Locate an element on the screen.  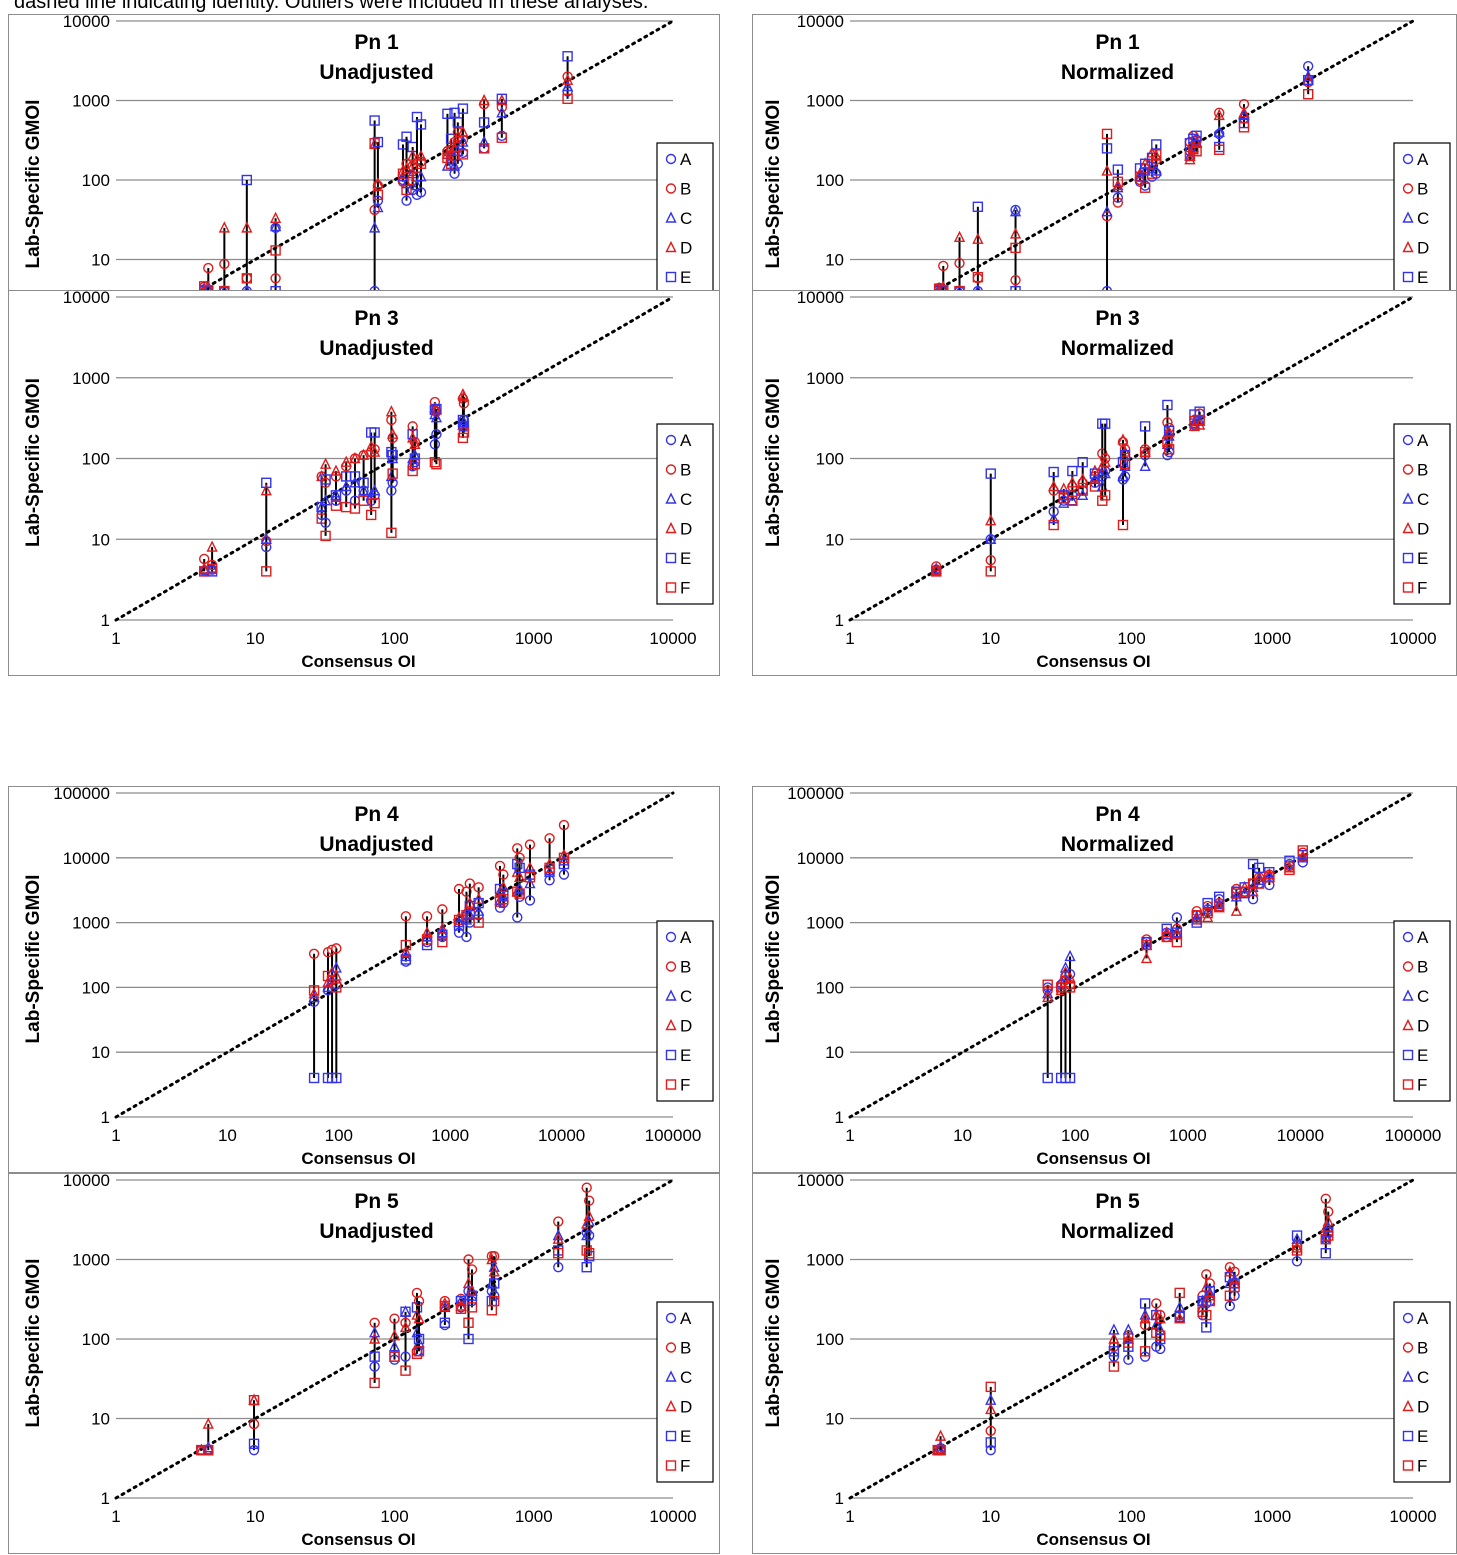
legend-label-a: A is located at coordinates (686, 937).